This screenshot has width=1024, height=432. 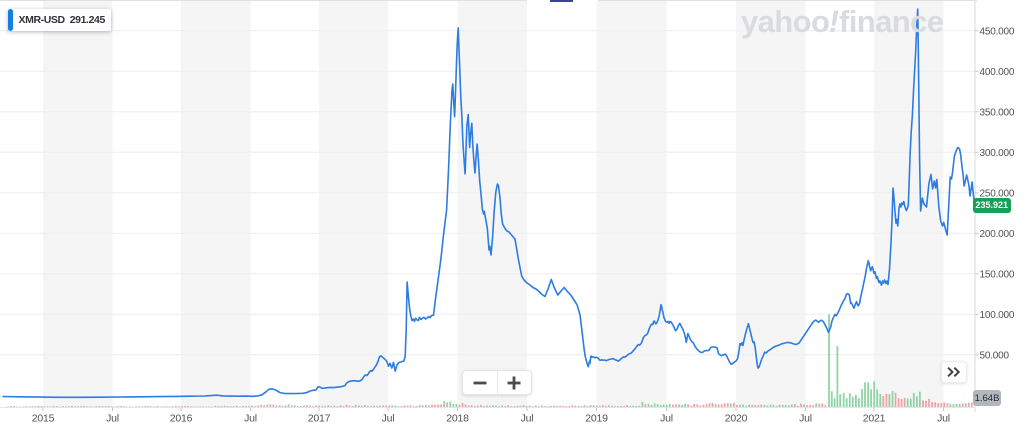 What do you see at coordinates (736, 419) in the screenshot?
I see `svg-text: 2020` at bounding box center [736, 419].